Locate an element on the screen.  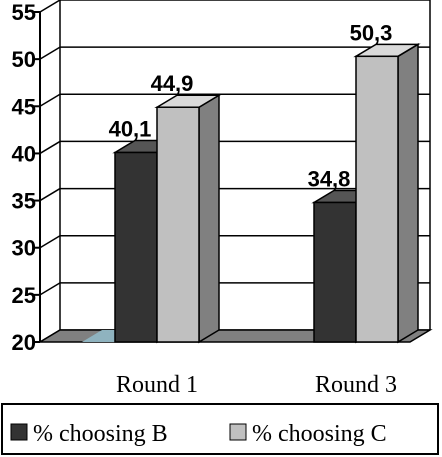
legend-box is located at coordinates (220, 429).